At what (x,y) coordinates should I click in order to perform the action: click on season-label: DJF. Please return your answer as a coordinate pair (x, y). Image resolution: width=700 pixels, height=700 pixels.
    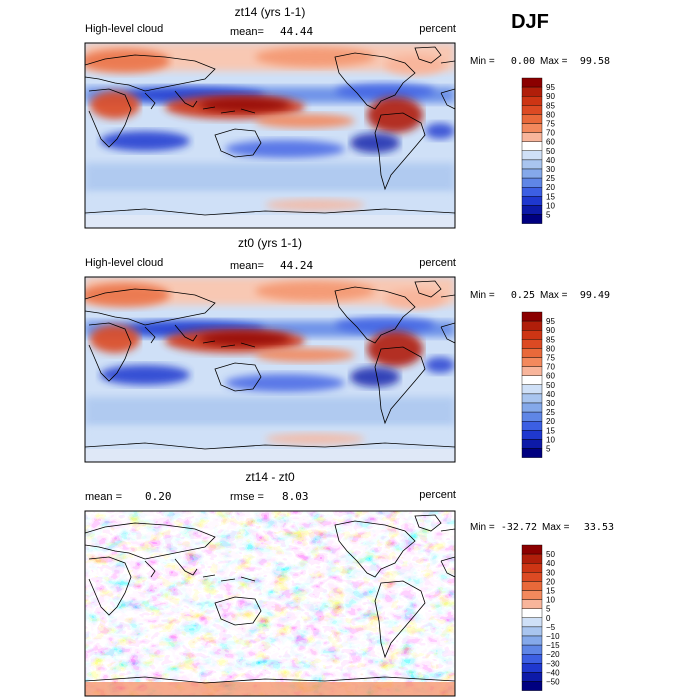
    Looking at the image, I should click on (530, 22).